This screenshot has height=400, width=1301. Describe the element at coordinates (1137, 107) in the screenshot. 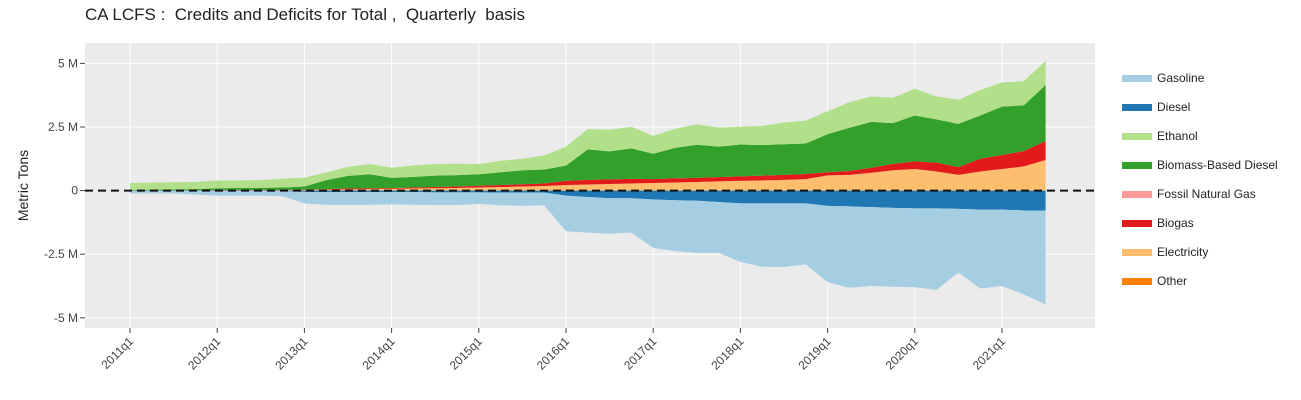

I see `legend-swatch-diesel` at that location.